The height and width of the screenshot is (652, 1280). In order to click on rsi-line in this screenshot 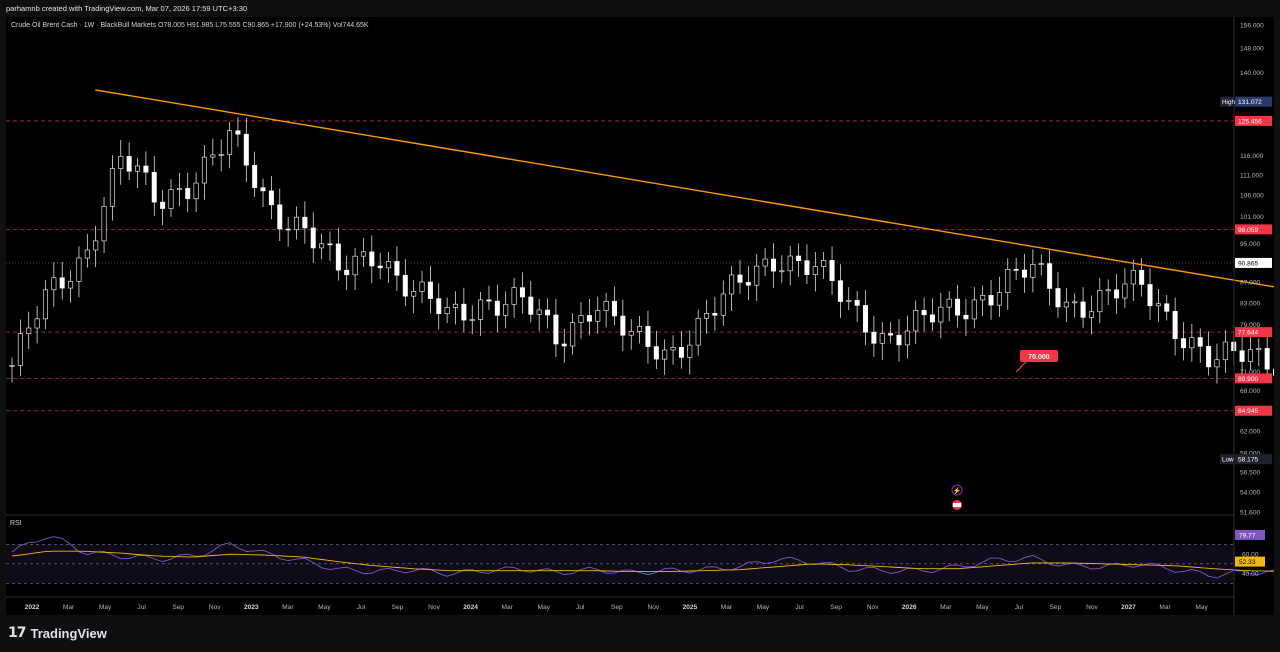, I will do `click(645, 557)`.